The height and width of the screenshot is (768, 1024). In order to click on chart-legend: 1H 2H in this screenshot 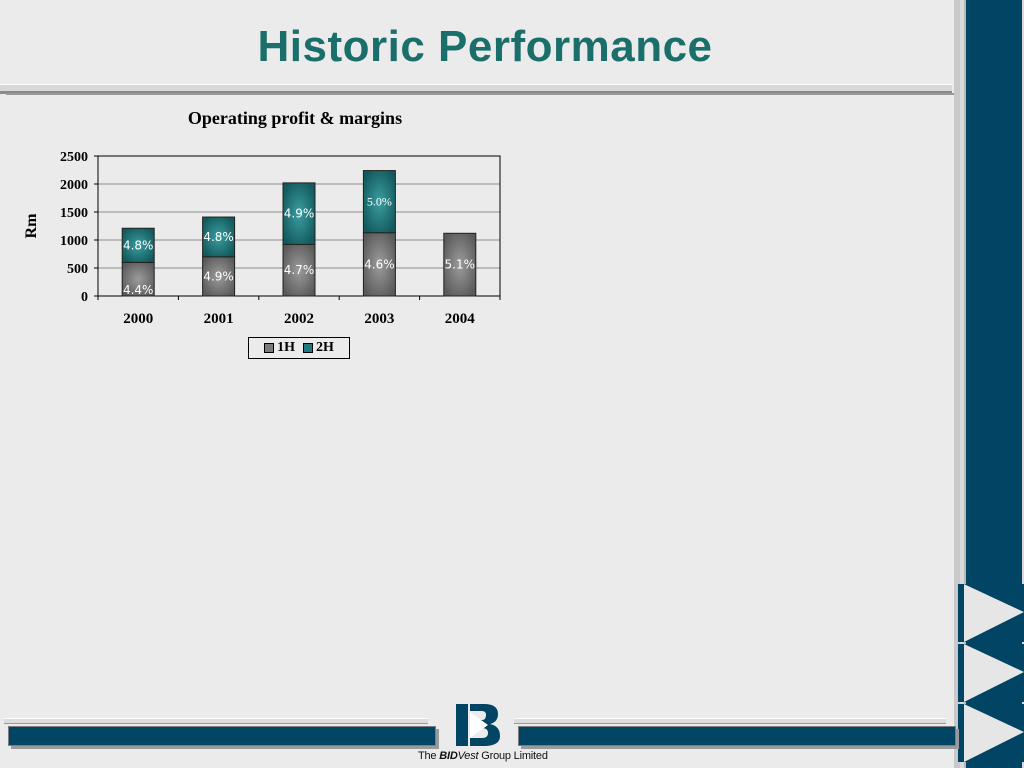, I will do `click(299, 348)`.